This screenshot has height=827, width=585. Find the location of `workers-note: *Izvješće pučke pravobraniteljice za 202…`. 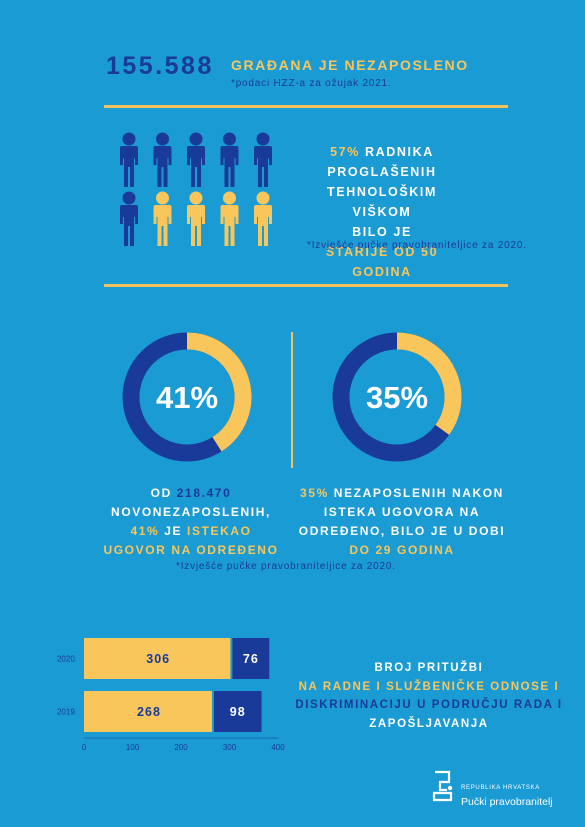

workers-note: *Izvješće pučke pravobraniteljice za 202… is located at coordinates (417, 245).